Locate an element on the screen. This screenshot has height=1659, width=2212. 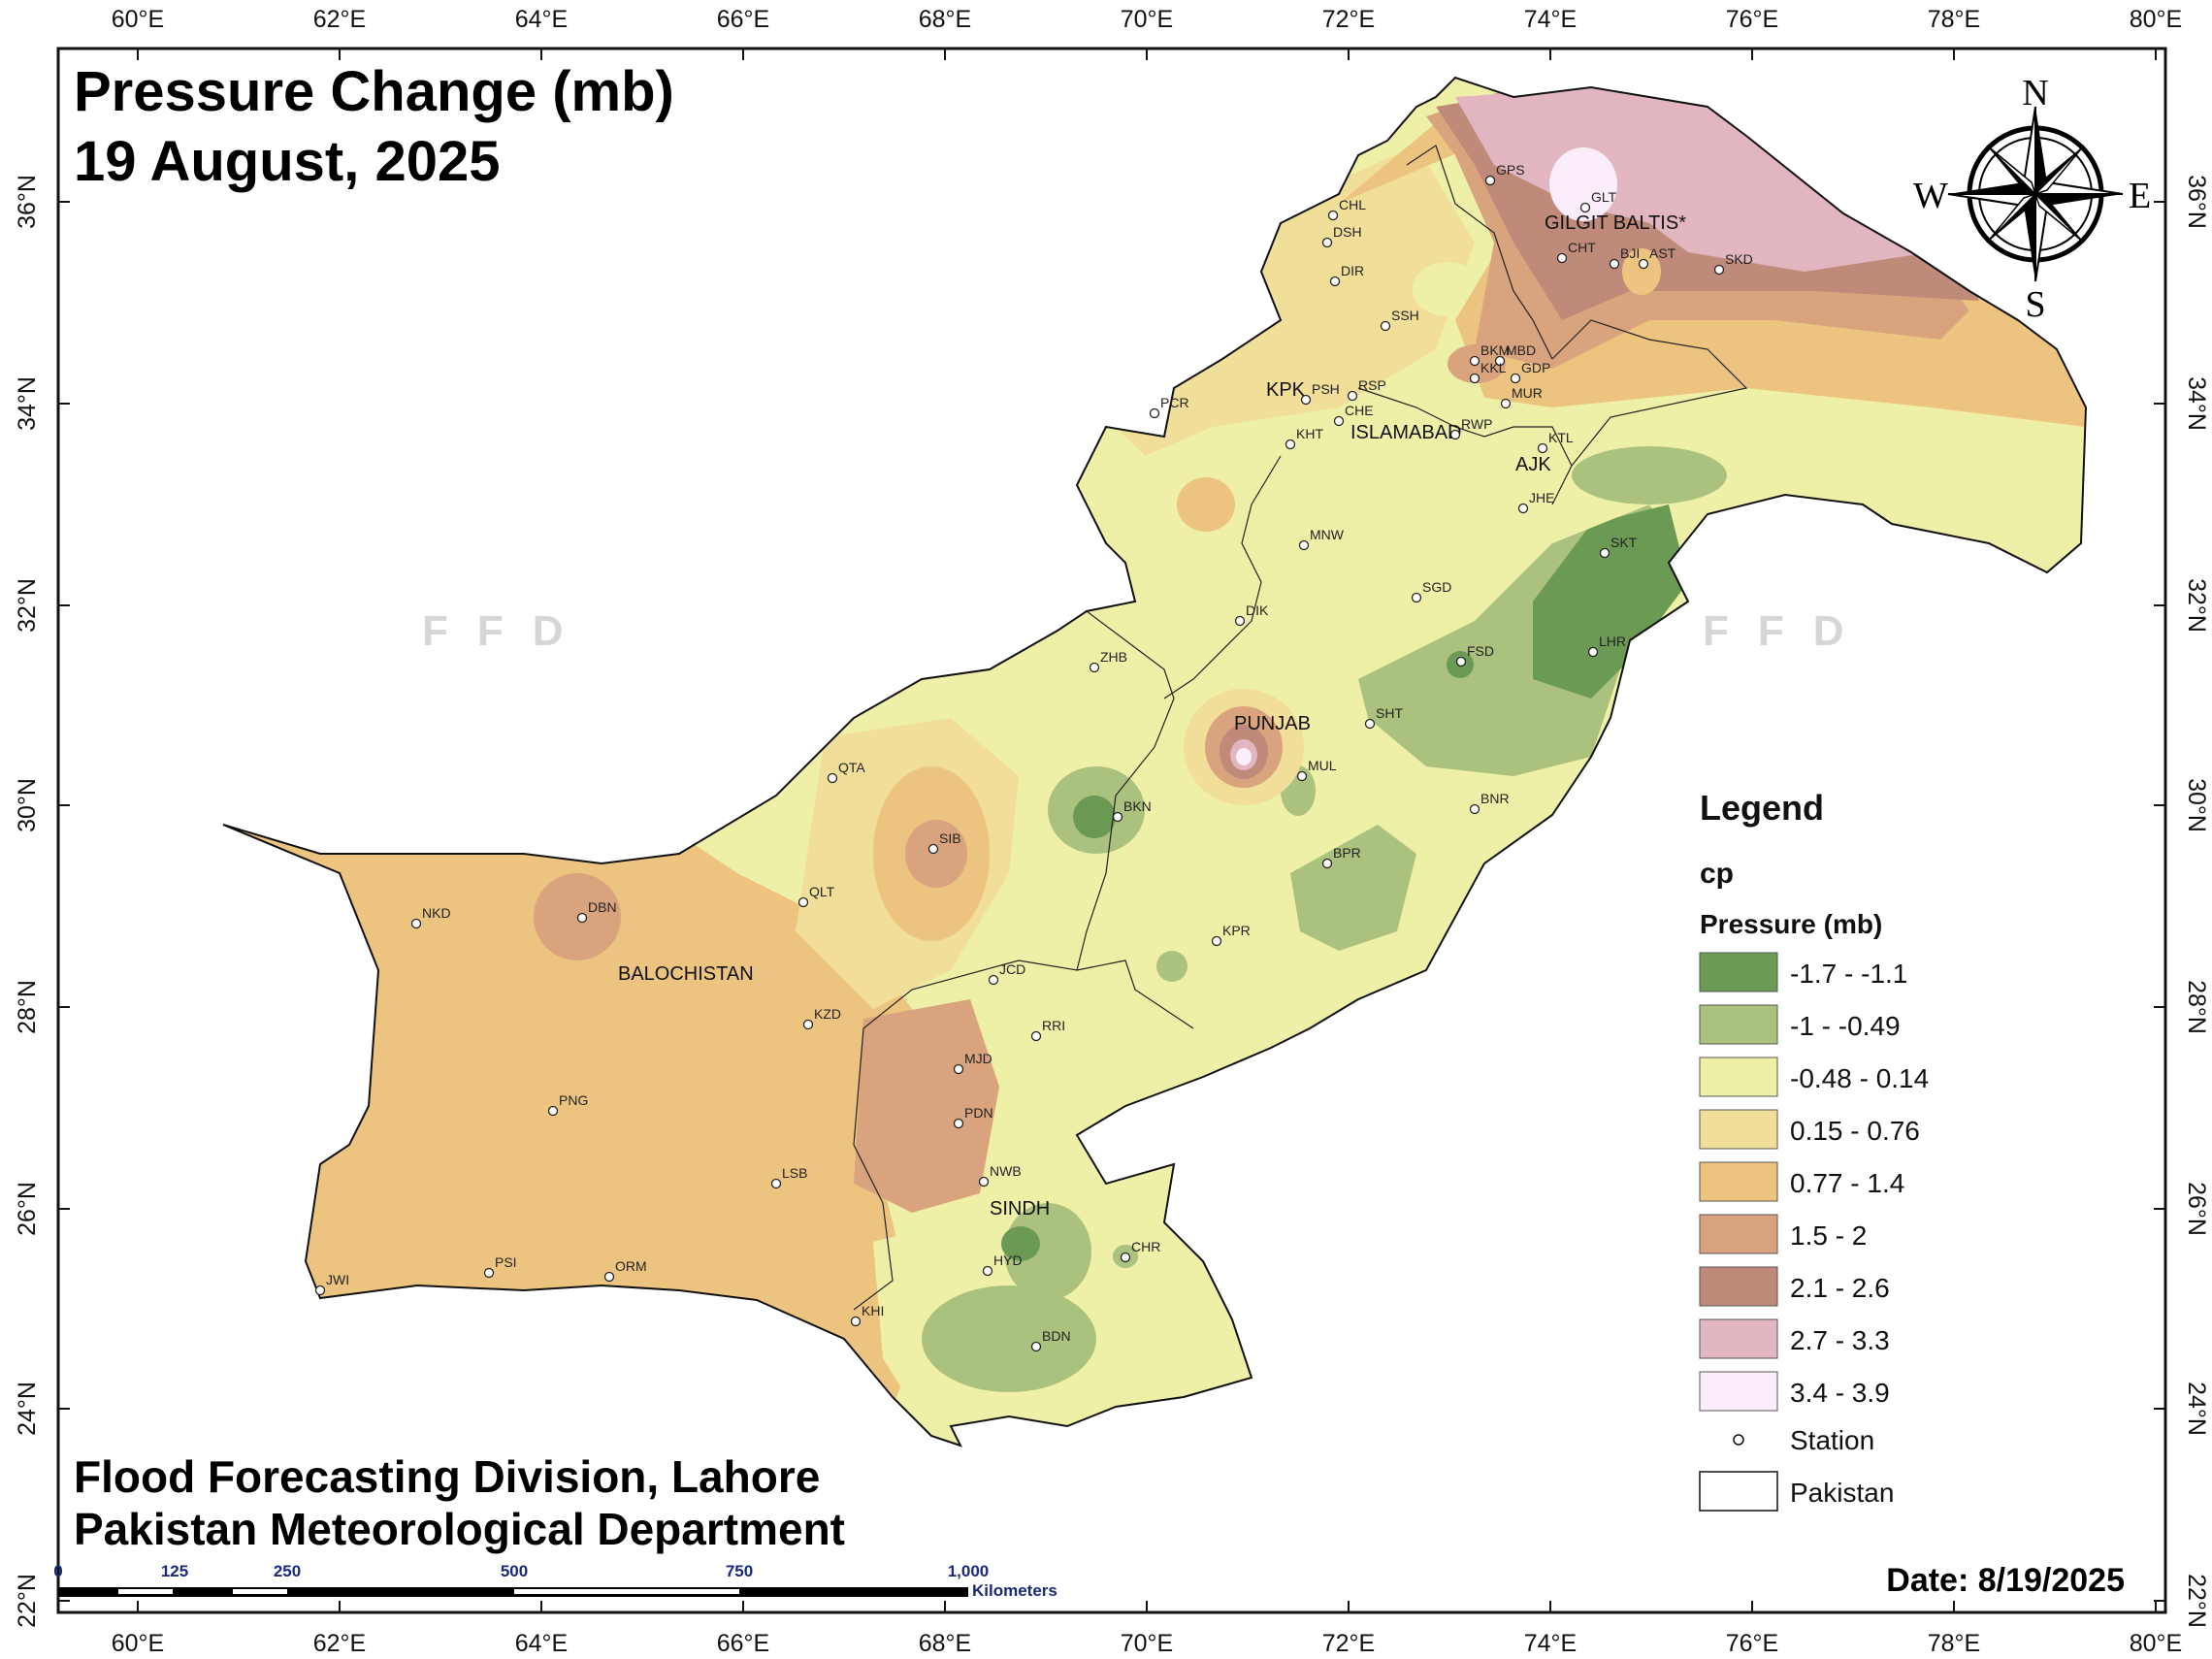
legend-class-label: 0.77 - 1.4 is located at coordinates (1847, 1183).